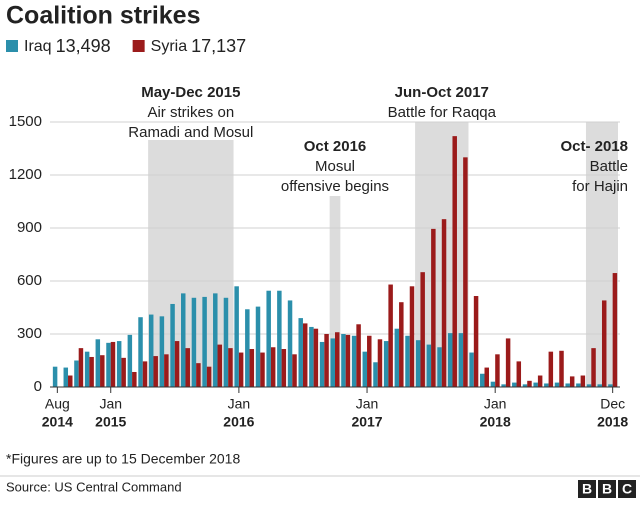  I want to click on annotation-title: Oct 2016, so click(335, 146).